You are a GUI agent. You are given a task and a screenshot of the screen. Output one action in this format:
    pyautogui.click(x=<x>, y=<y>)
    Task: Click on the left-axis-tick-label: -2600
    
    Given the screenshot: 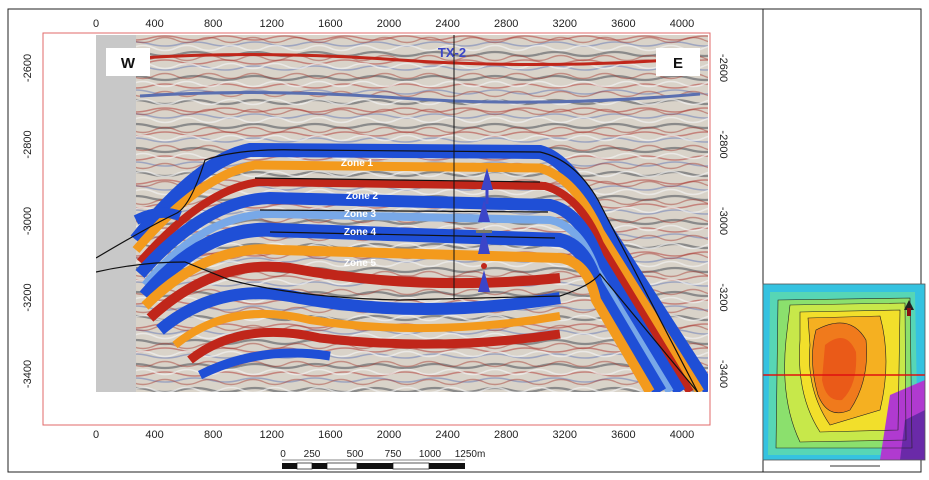 What is the action you would take?
    pyautogui.click(x=28, y=68)
    